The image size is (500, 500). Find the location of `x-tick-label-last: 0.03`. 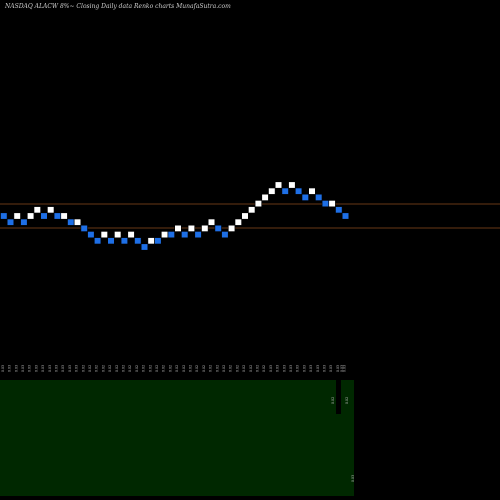

x-tick-label-last: 0.03 is located at coordinates (342, 368).